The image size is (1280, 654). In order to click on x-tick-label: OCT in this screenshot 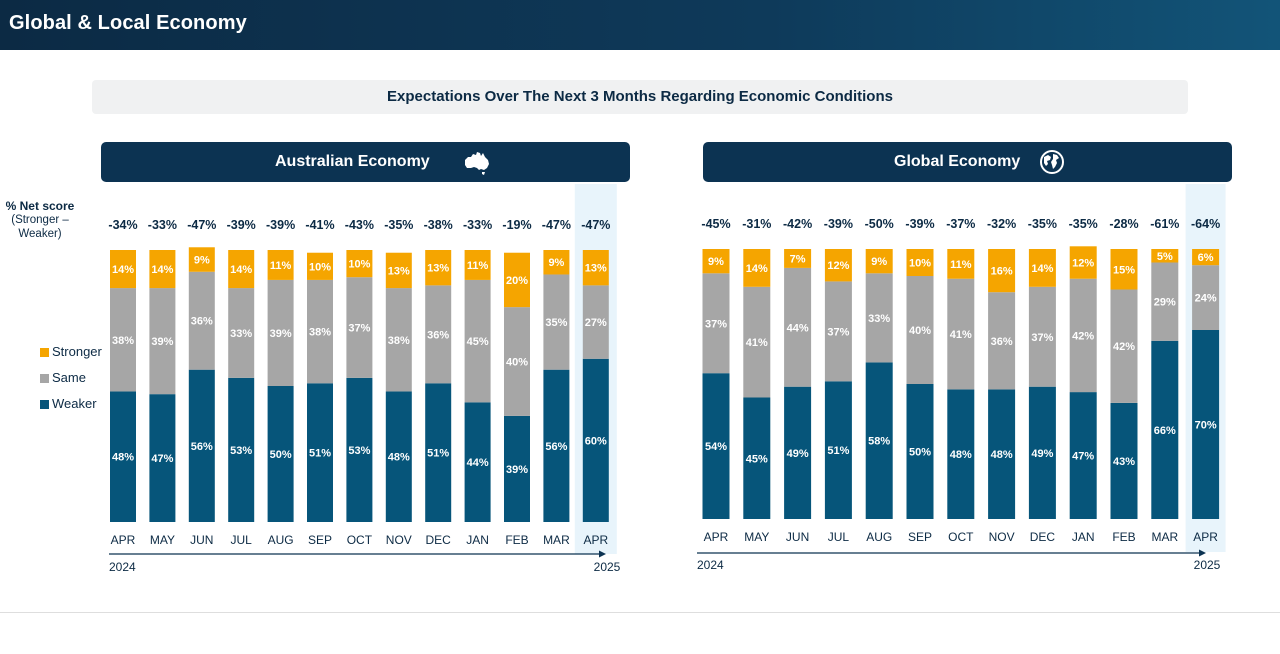, I will do `click(961, 537)`.